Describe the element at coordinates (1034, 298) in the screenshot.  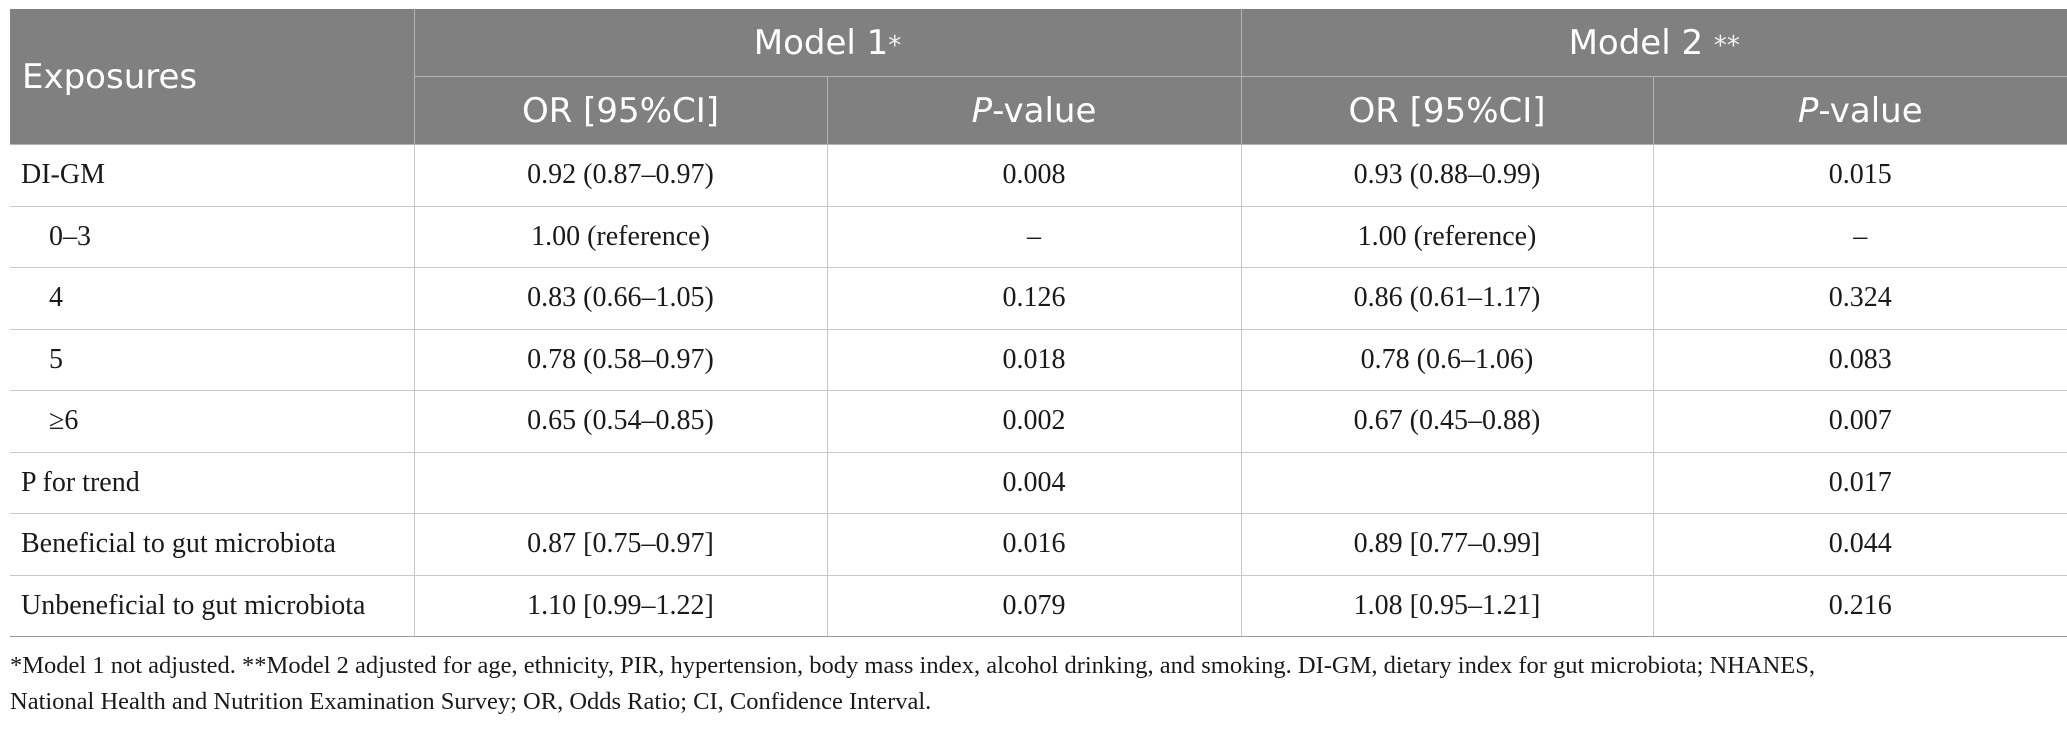
I see `cell-m1-p: 0.126` at that location.